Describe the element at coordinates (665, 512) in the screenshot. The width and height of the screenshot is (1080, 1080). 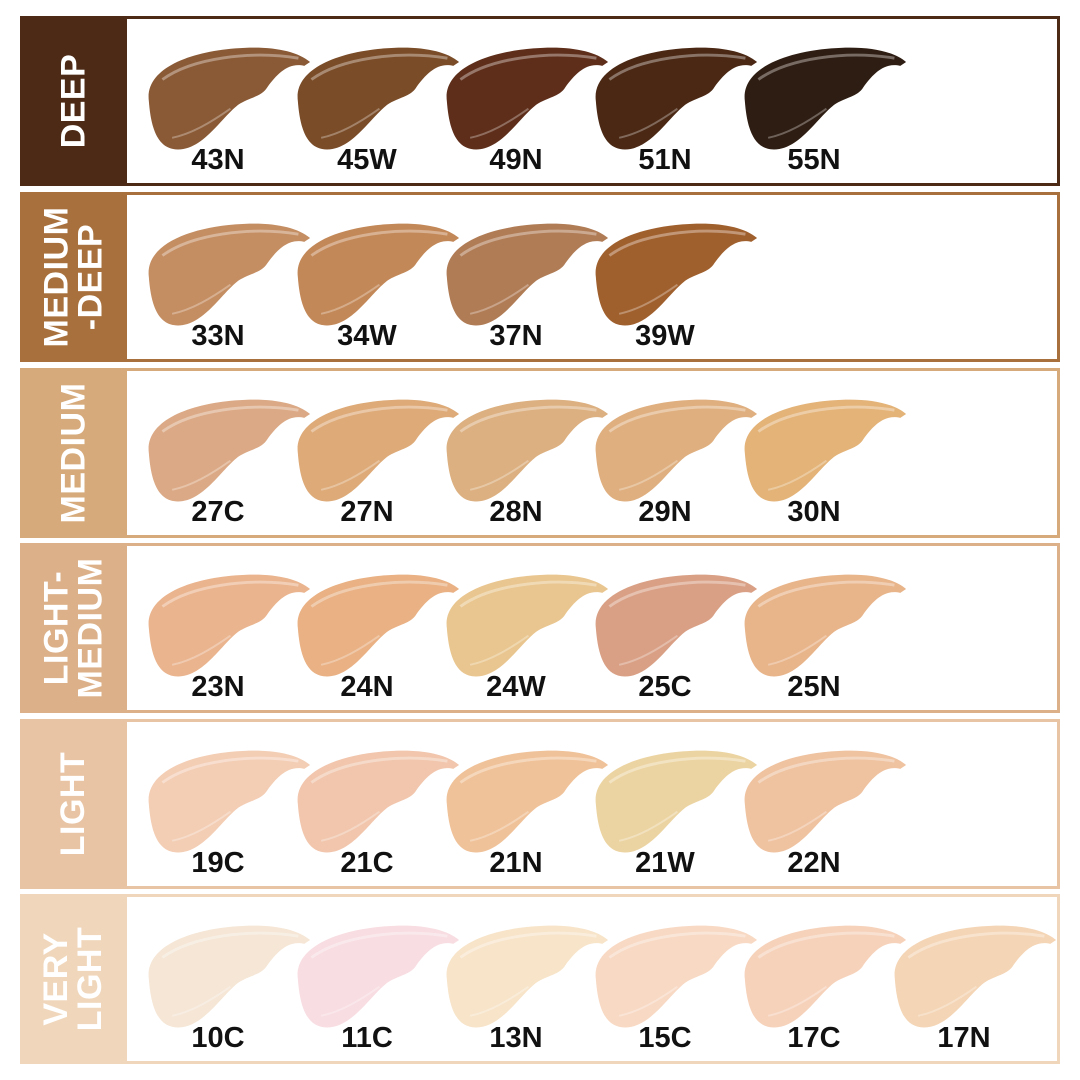
I see `shade-name: 29N` at that location.